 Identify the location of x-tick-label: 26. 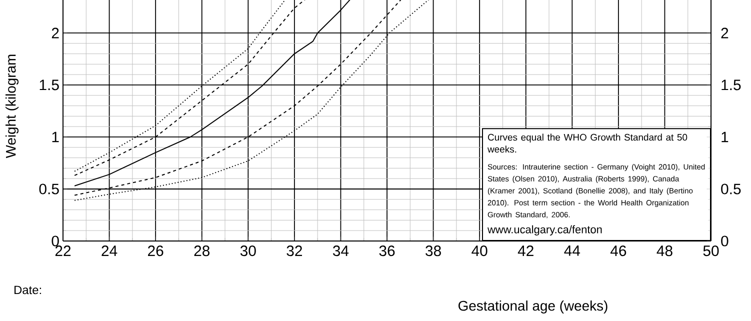
(156, 251).